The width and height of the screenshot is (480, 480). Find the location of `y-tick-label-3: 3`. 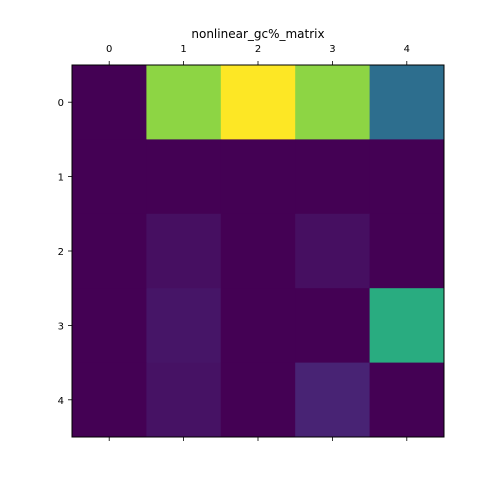

y-tick-label-3: 3 is located at coordinates (61, 326).